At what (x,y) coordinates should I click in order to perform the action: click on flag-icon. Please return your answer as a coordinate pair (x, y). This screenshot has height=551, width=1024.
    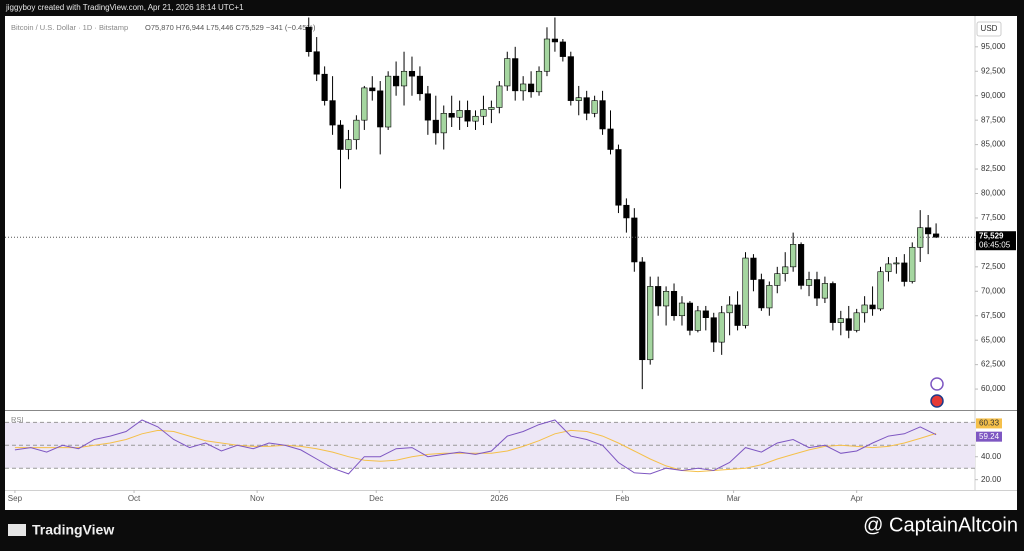
    Looking at the image, I should click on (937, 401).